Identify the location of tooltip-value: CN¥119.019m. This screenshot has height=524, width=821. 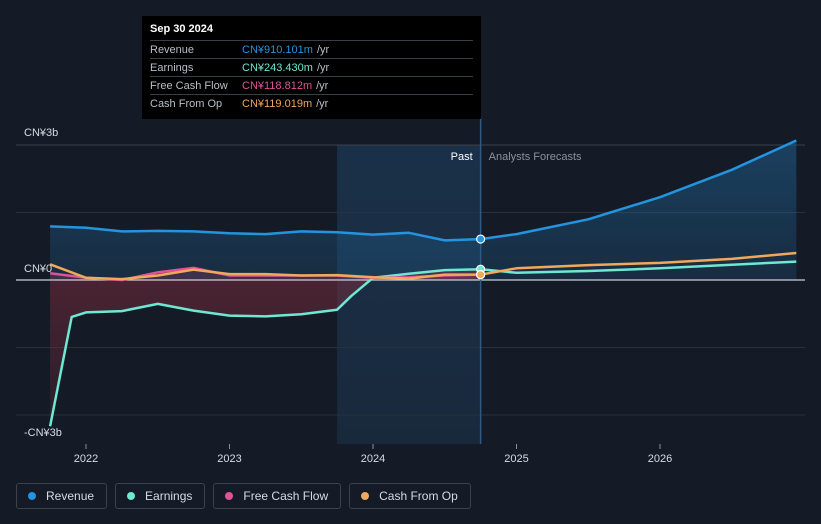
(277, 103).